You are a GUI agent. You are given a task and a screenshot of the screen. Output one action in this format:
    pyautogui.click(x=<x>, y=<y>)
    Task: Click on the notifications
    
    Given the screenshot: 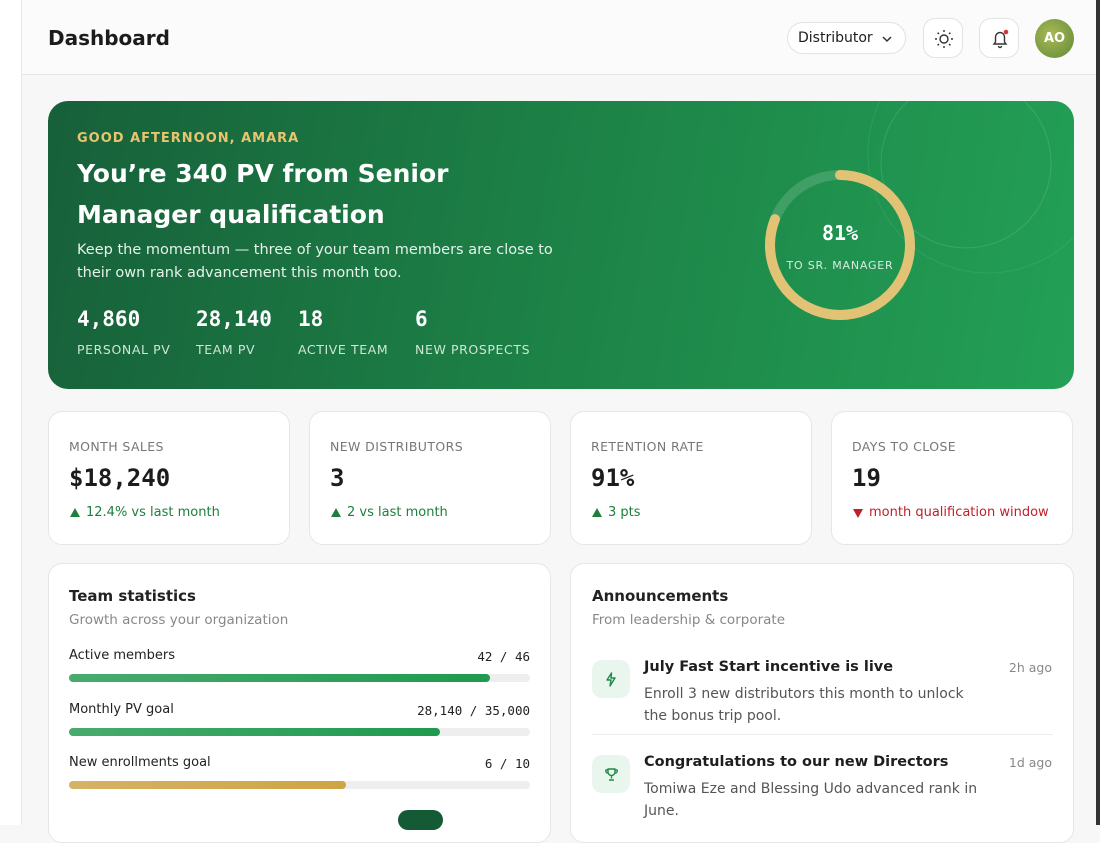 What is the action you would take?
    pyautogui.click(x=999, y=38)
    